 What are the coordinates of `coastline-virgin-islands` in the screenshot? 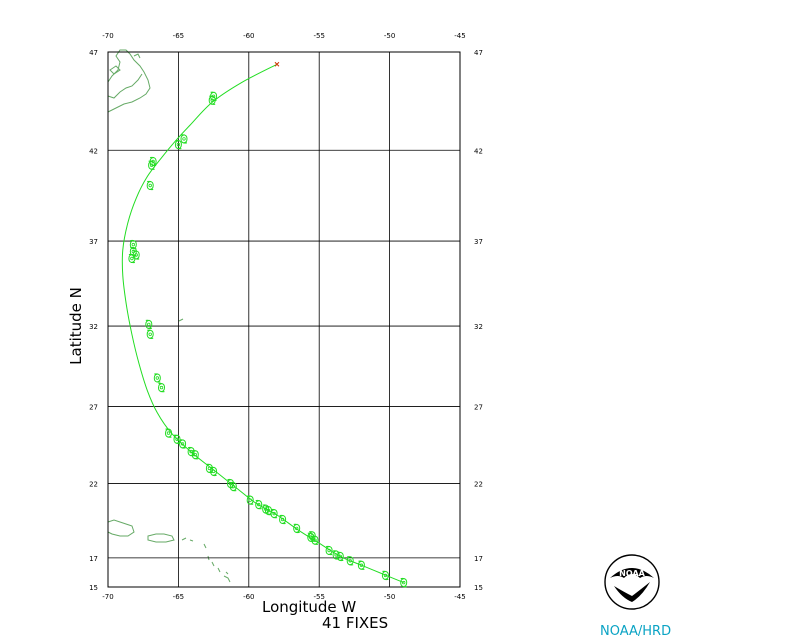 It's located at (187, 539).